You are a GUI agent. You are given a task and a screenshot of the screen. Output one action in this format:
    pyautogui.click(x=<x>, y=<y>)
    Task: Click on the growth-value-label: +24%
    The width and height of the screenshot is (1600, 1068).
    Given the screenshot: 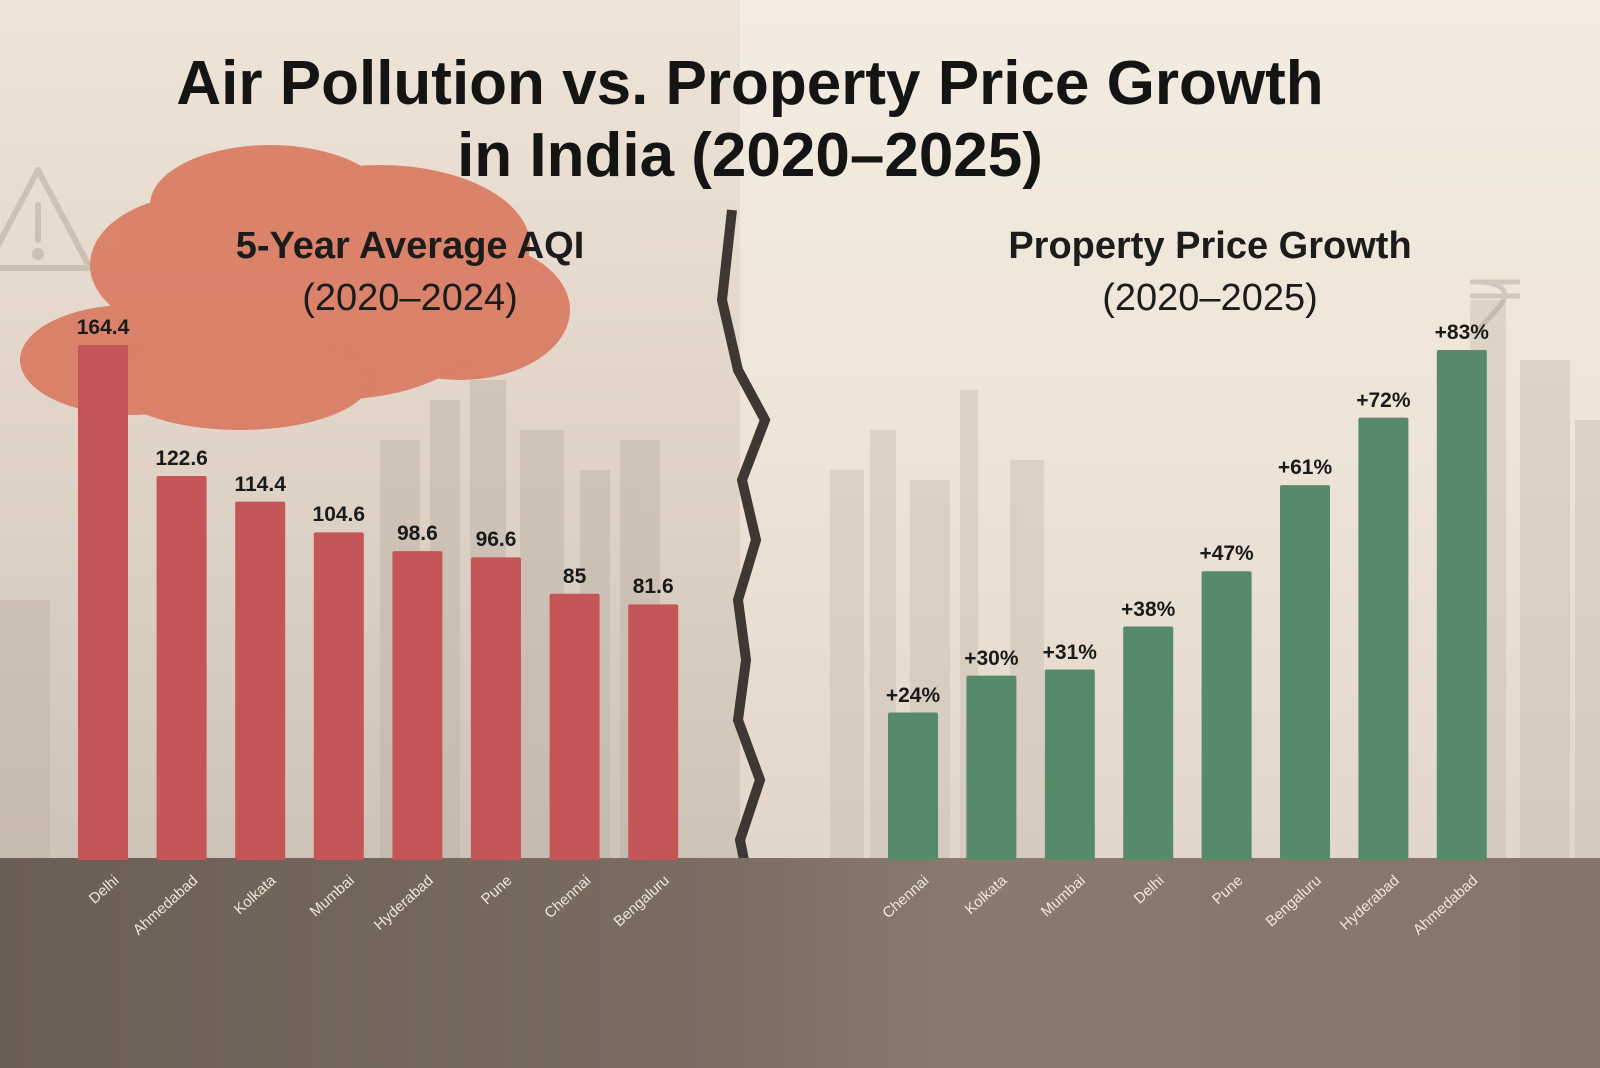 What is the action you would take?
    pyautogui.click(x=913, y=695)
    